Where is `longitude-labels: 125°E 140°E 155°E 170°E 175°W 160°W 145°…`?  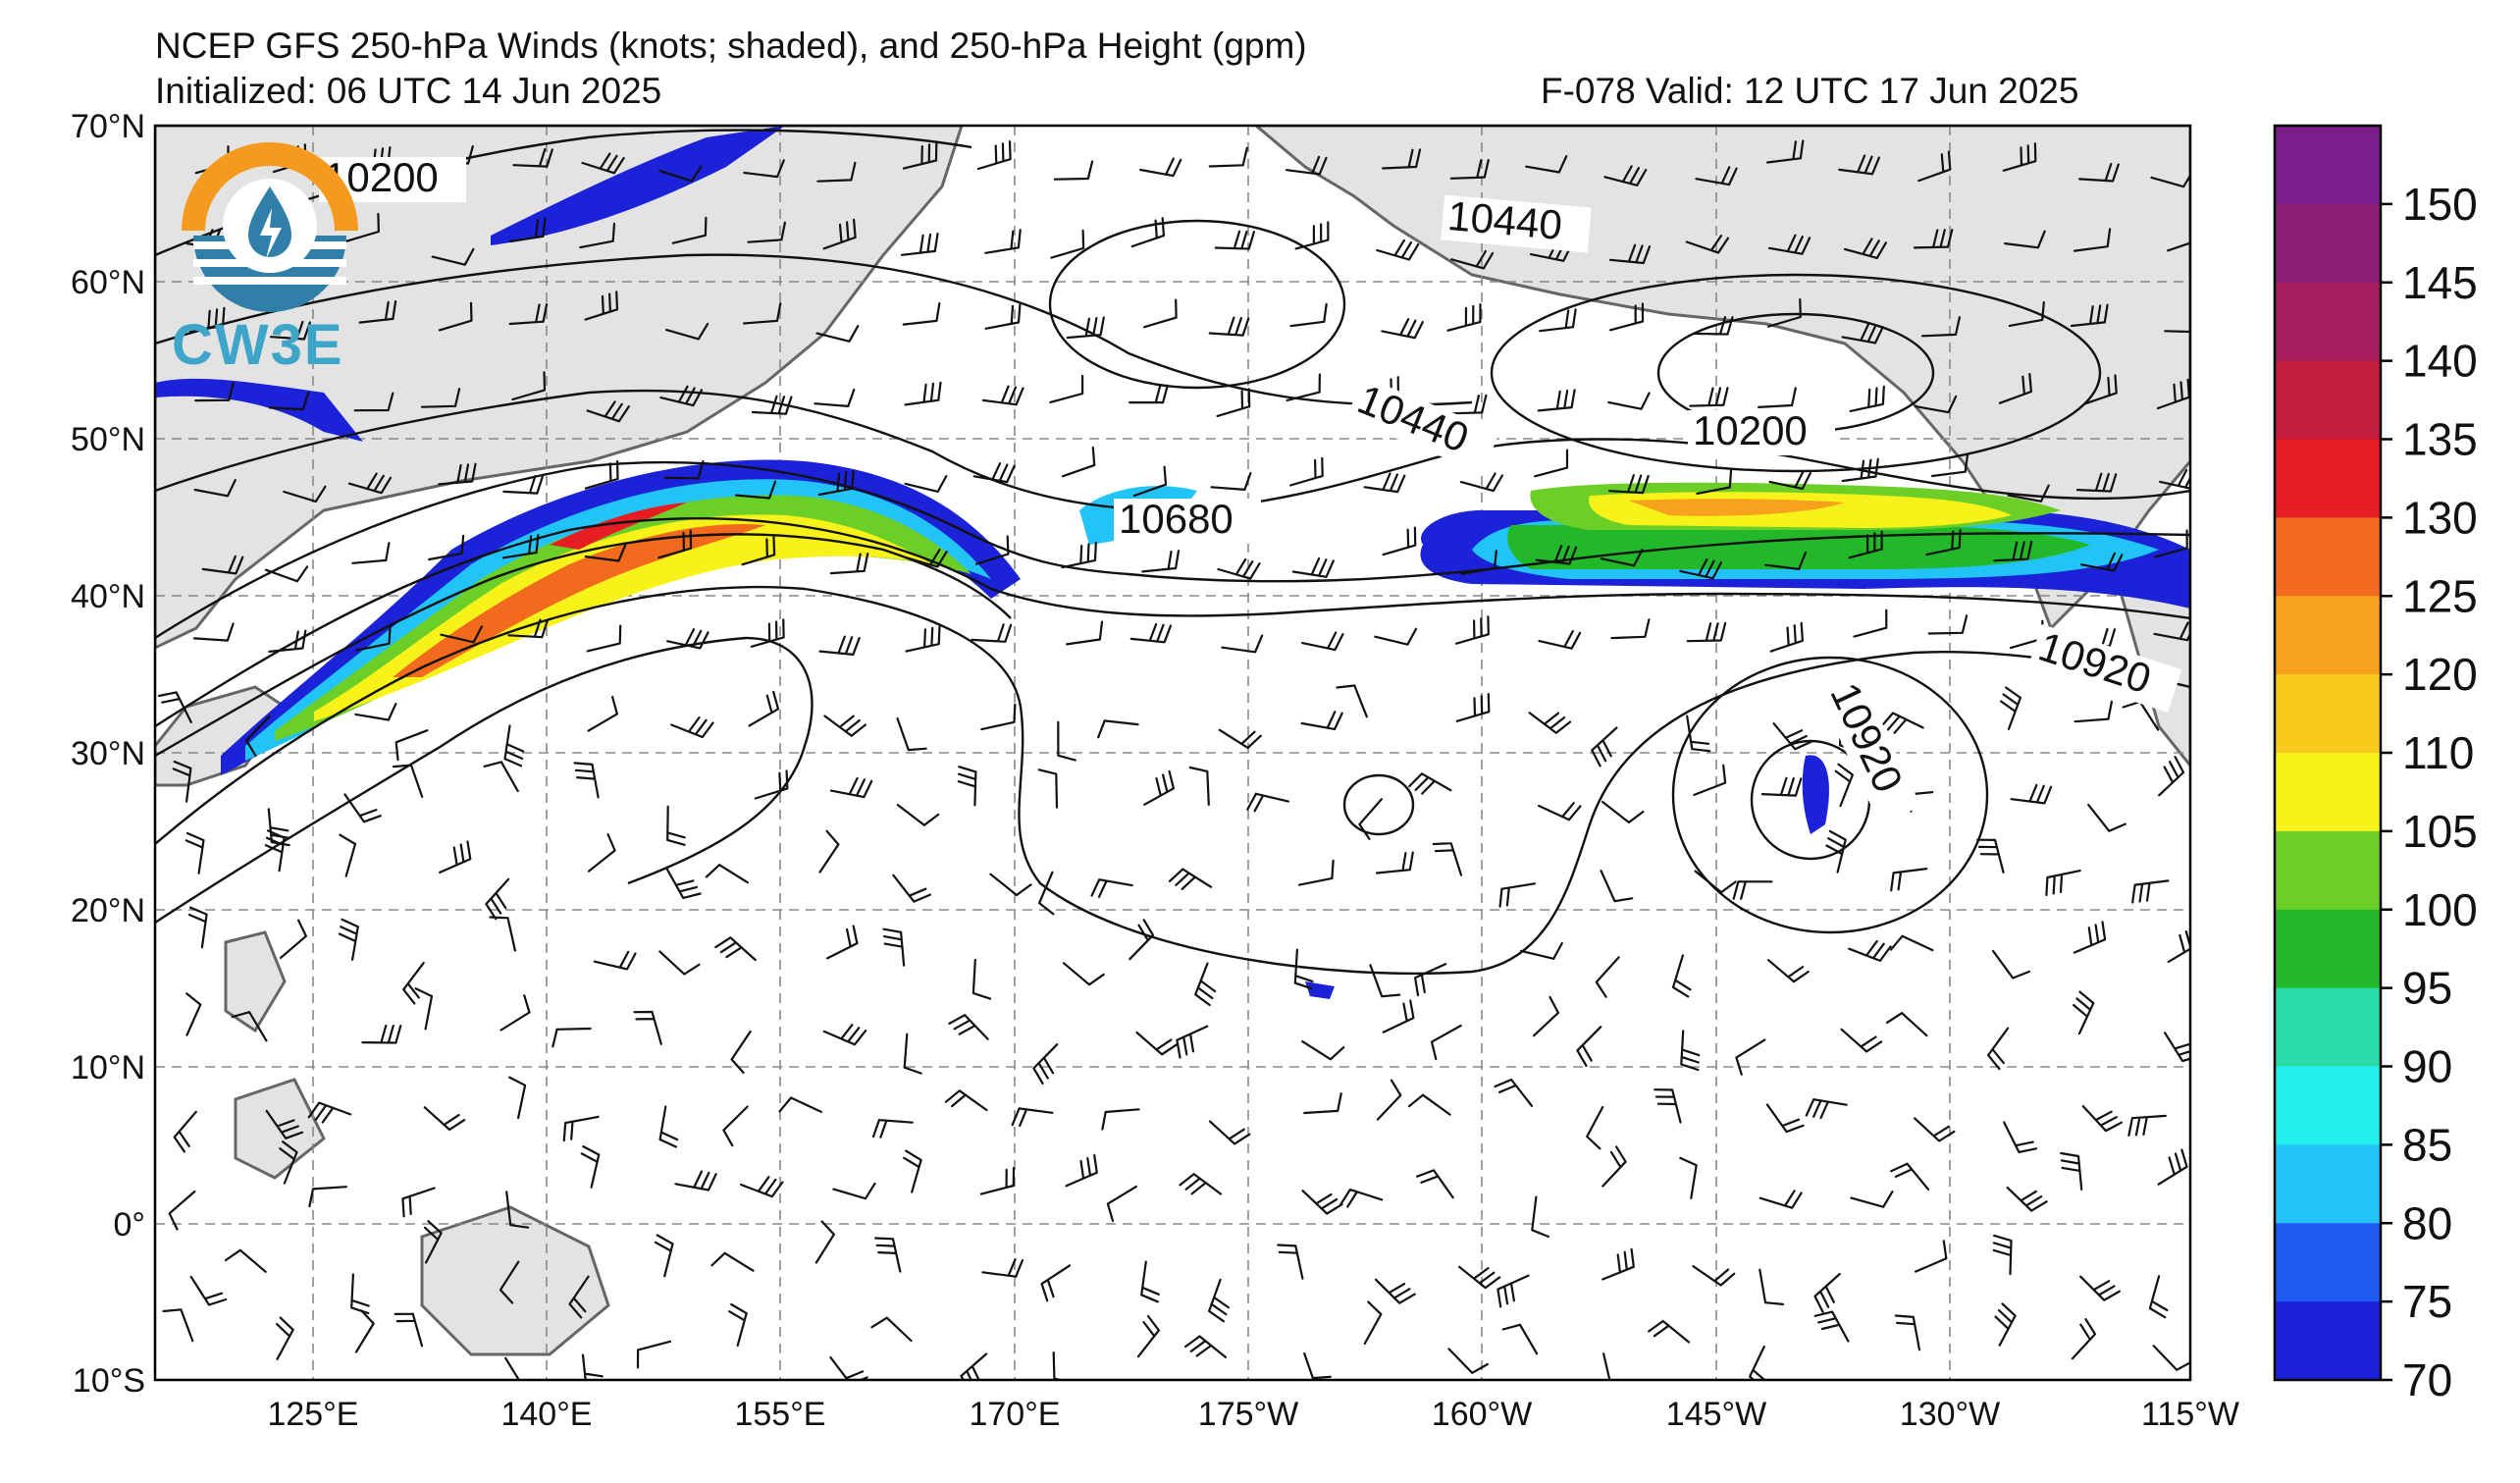
longitude-labels: 125°E 140°E 155°E 170°E 175°W 160°W 145°… is located at coordinates (1252, 1415).